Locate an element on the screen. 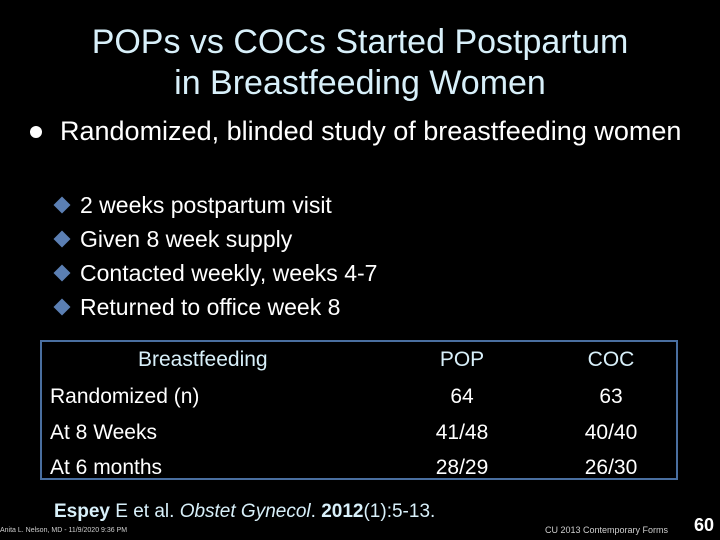 The height and width of the screenshot is (540, 720). cell-8-weeks-pop: 41/48 is located at coordinates (462, 432).